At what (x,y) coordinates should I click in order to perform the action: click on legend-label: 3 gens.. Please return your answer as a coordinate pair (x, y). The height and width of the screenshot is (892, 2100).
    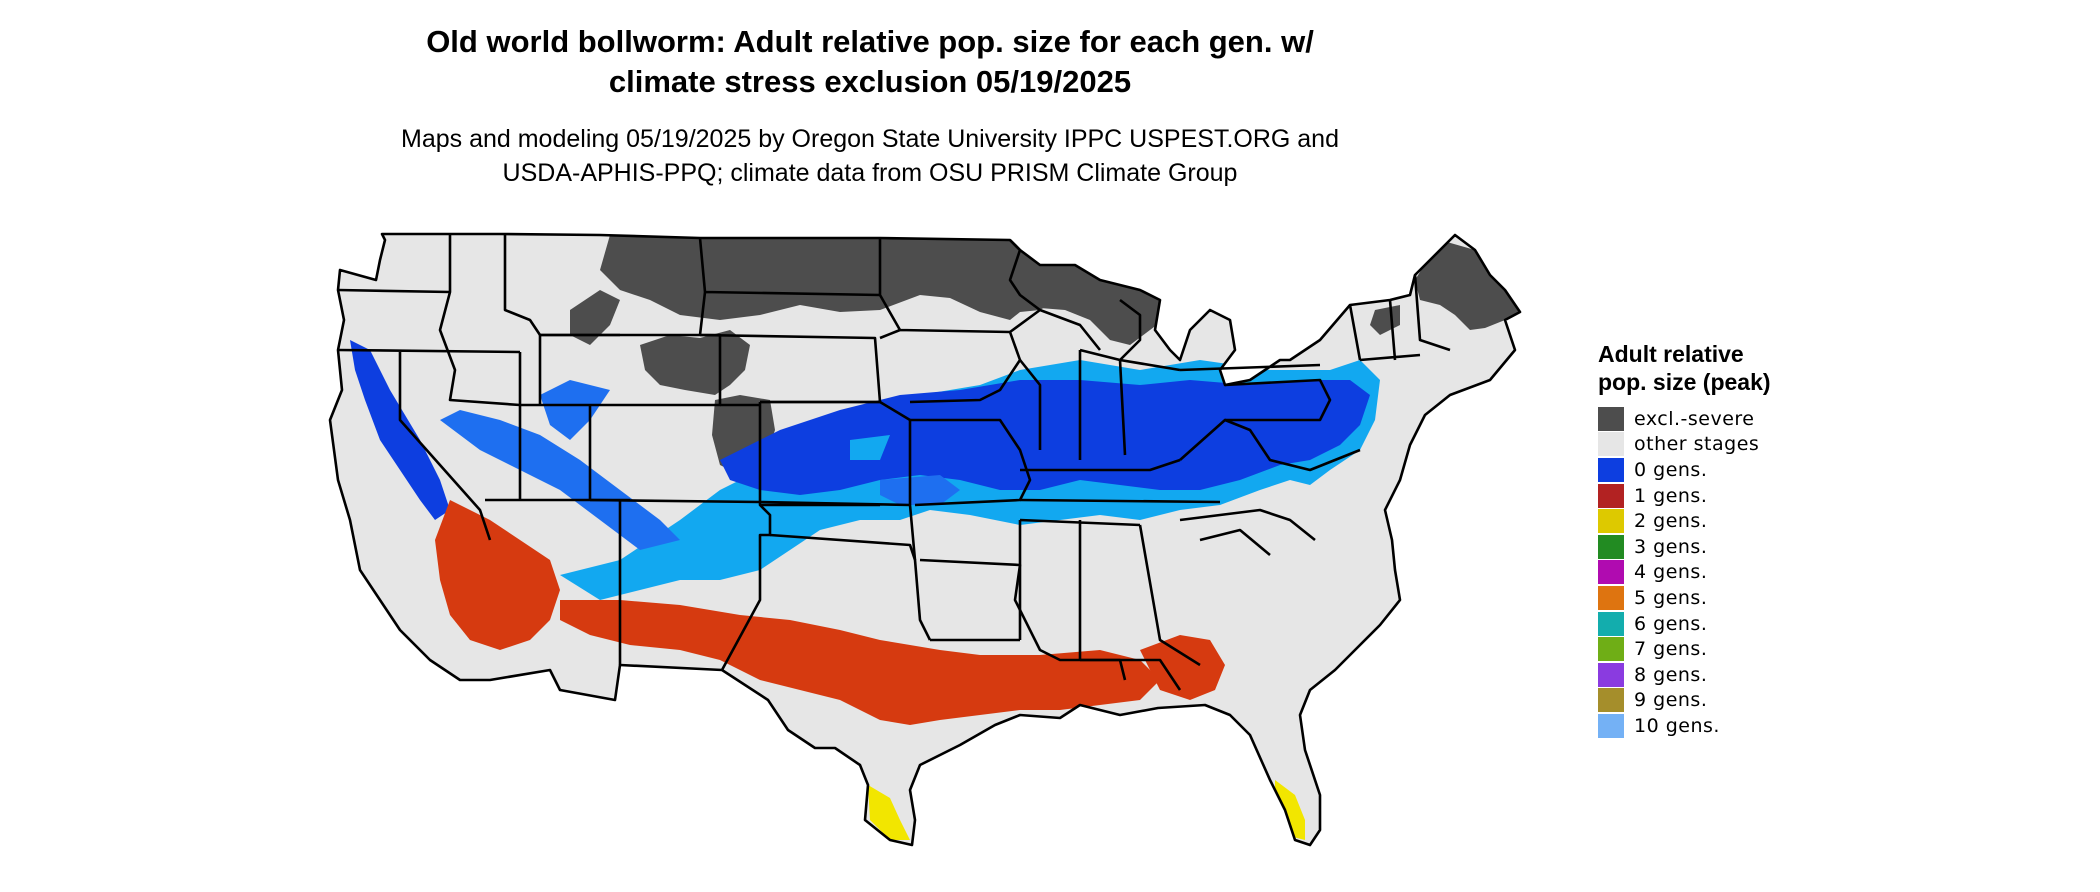
    Looking at the image, I should click on (1671, 546).